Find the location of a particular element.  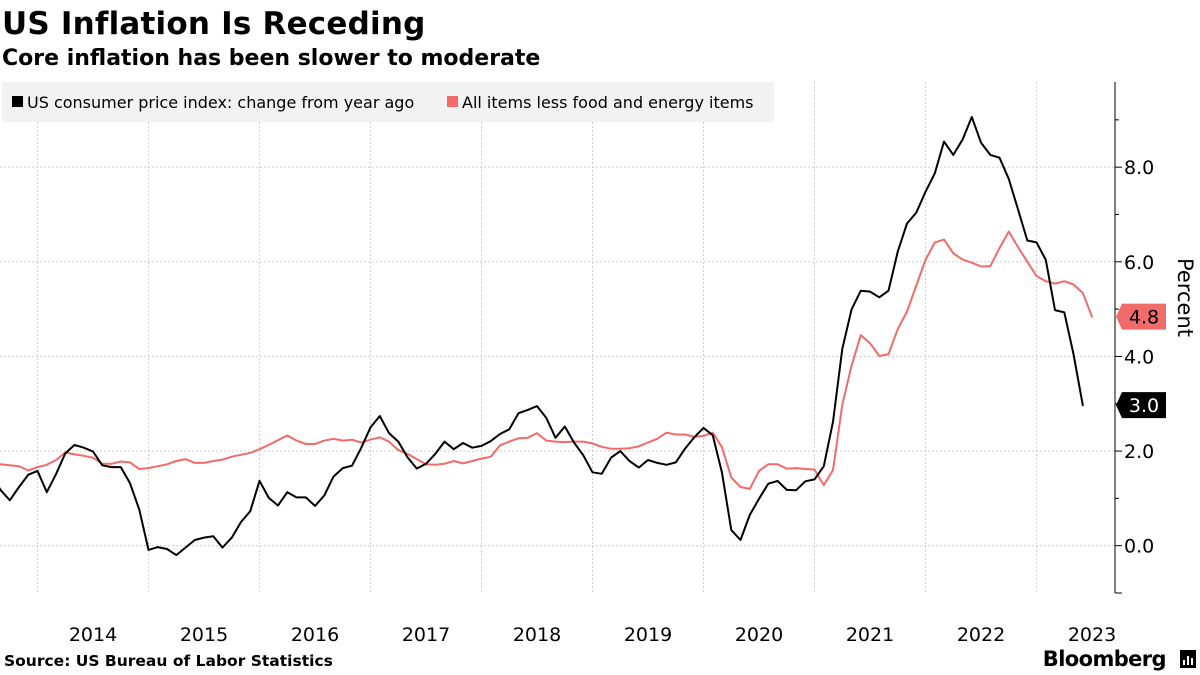

source-note: Source: US Bureau of Labor Statistics is located at coordinates (168, 661).